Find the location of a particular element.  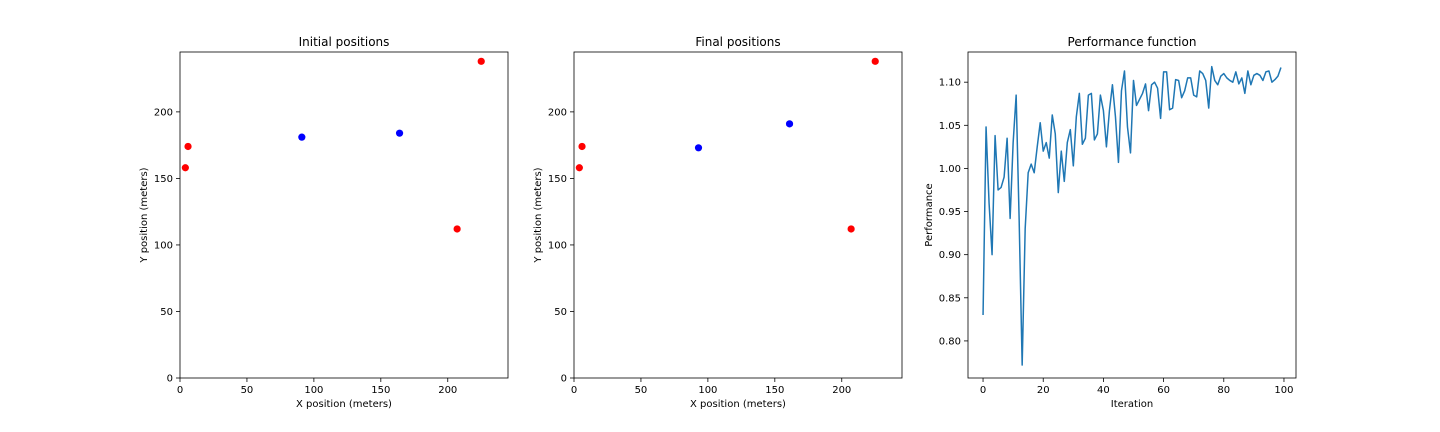

y-tick-label: 1.10 is located at coordinates (950, 83).